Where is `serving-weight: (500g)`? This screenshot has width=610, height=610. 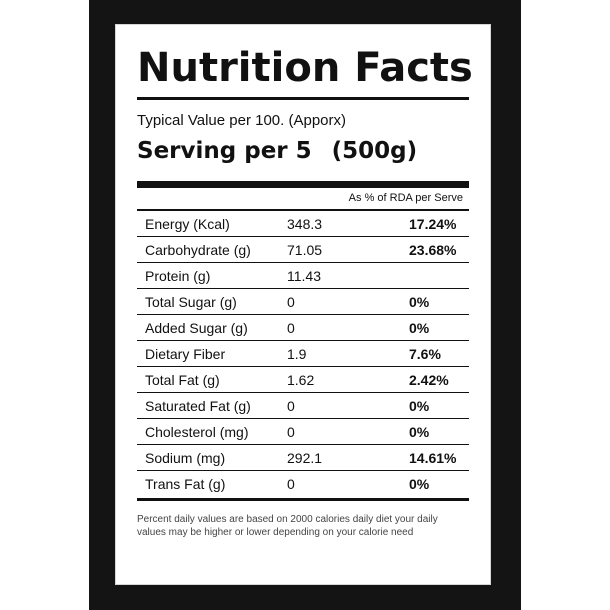
serving-weight: (500g) is located at coordinates (374, 151).